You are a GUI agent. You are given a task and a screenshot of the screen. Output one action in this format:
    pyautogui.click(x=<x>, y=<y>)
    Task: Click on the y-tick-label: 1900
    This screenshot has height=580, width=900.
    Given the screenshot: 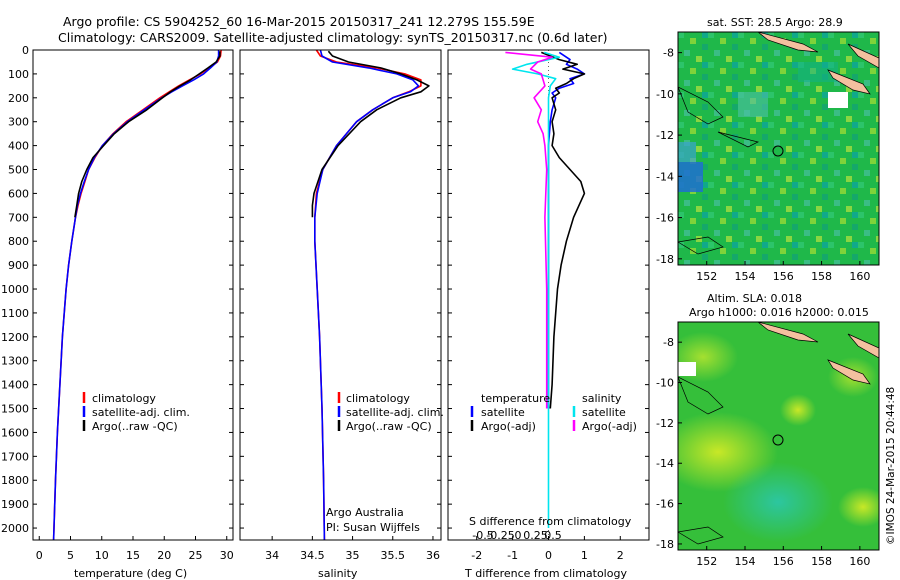 What is the action you would take?
    pyautogui.click(x=15, y=504)
    